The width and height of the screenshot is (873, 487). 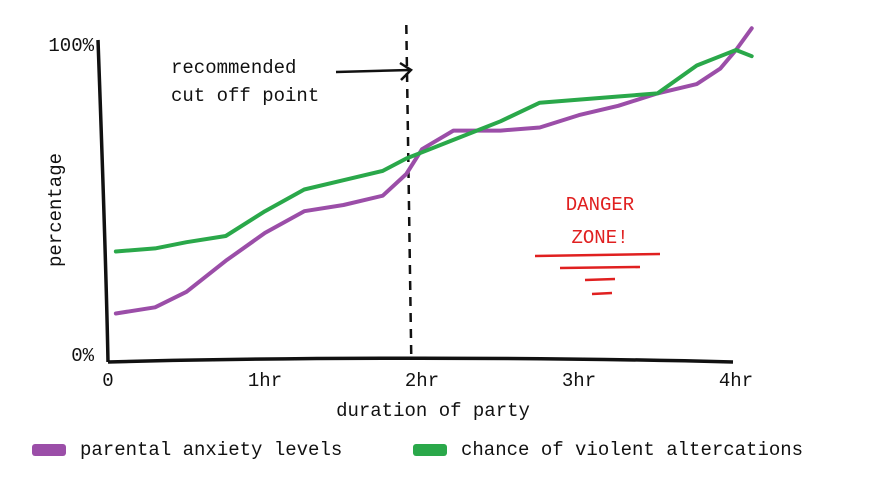 I want to click on annotation: cut off point, so click(x=245, y=96).